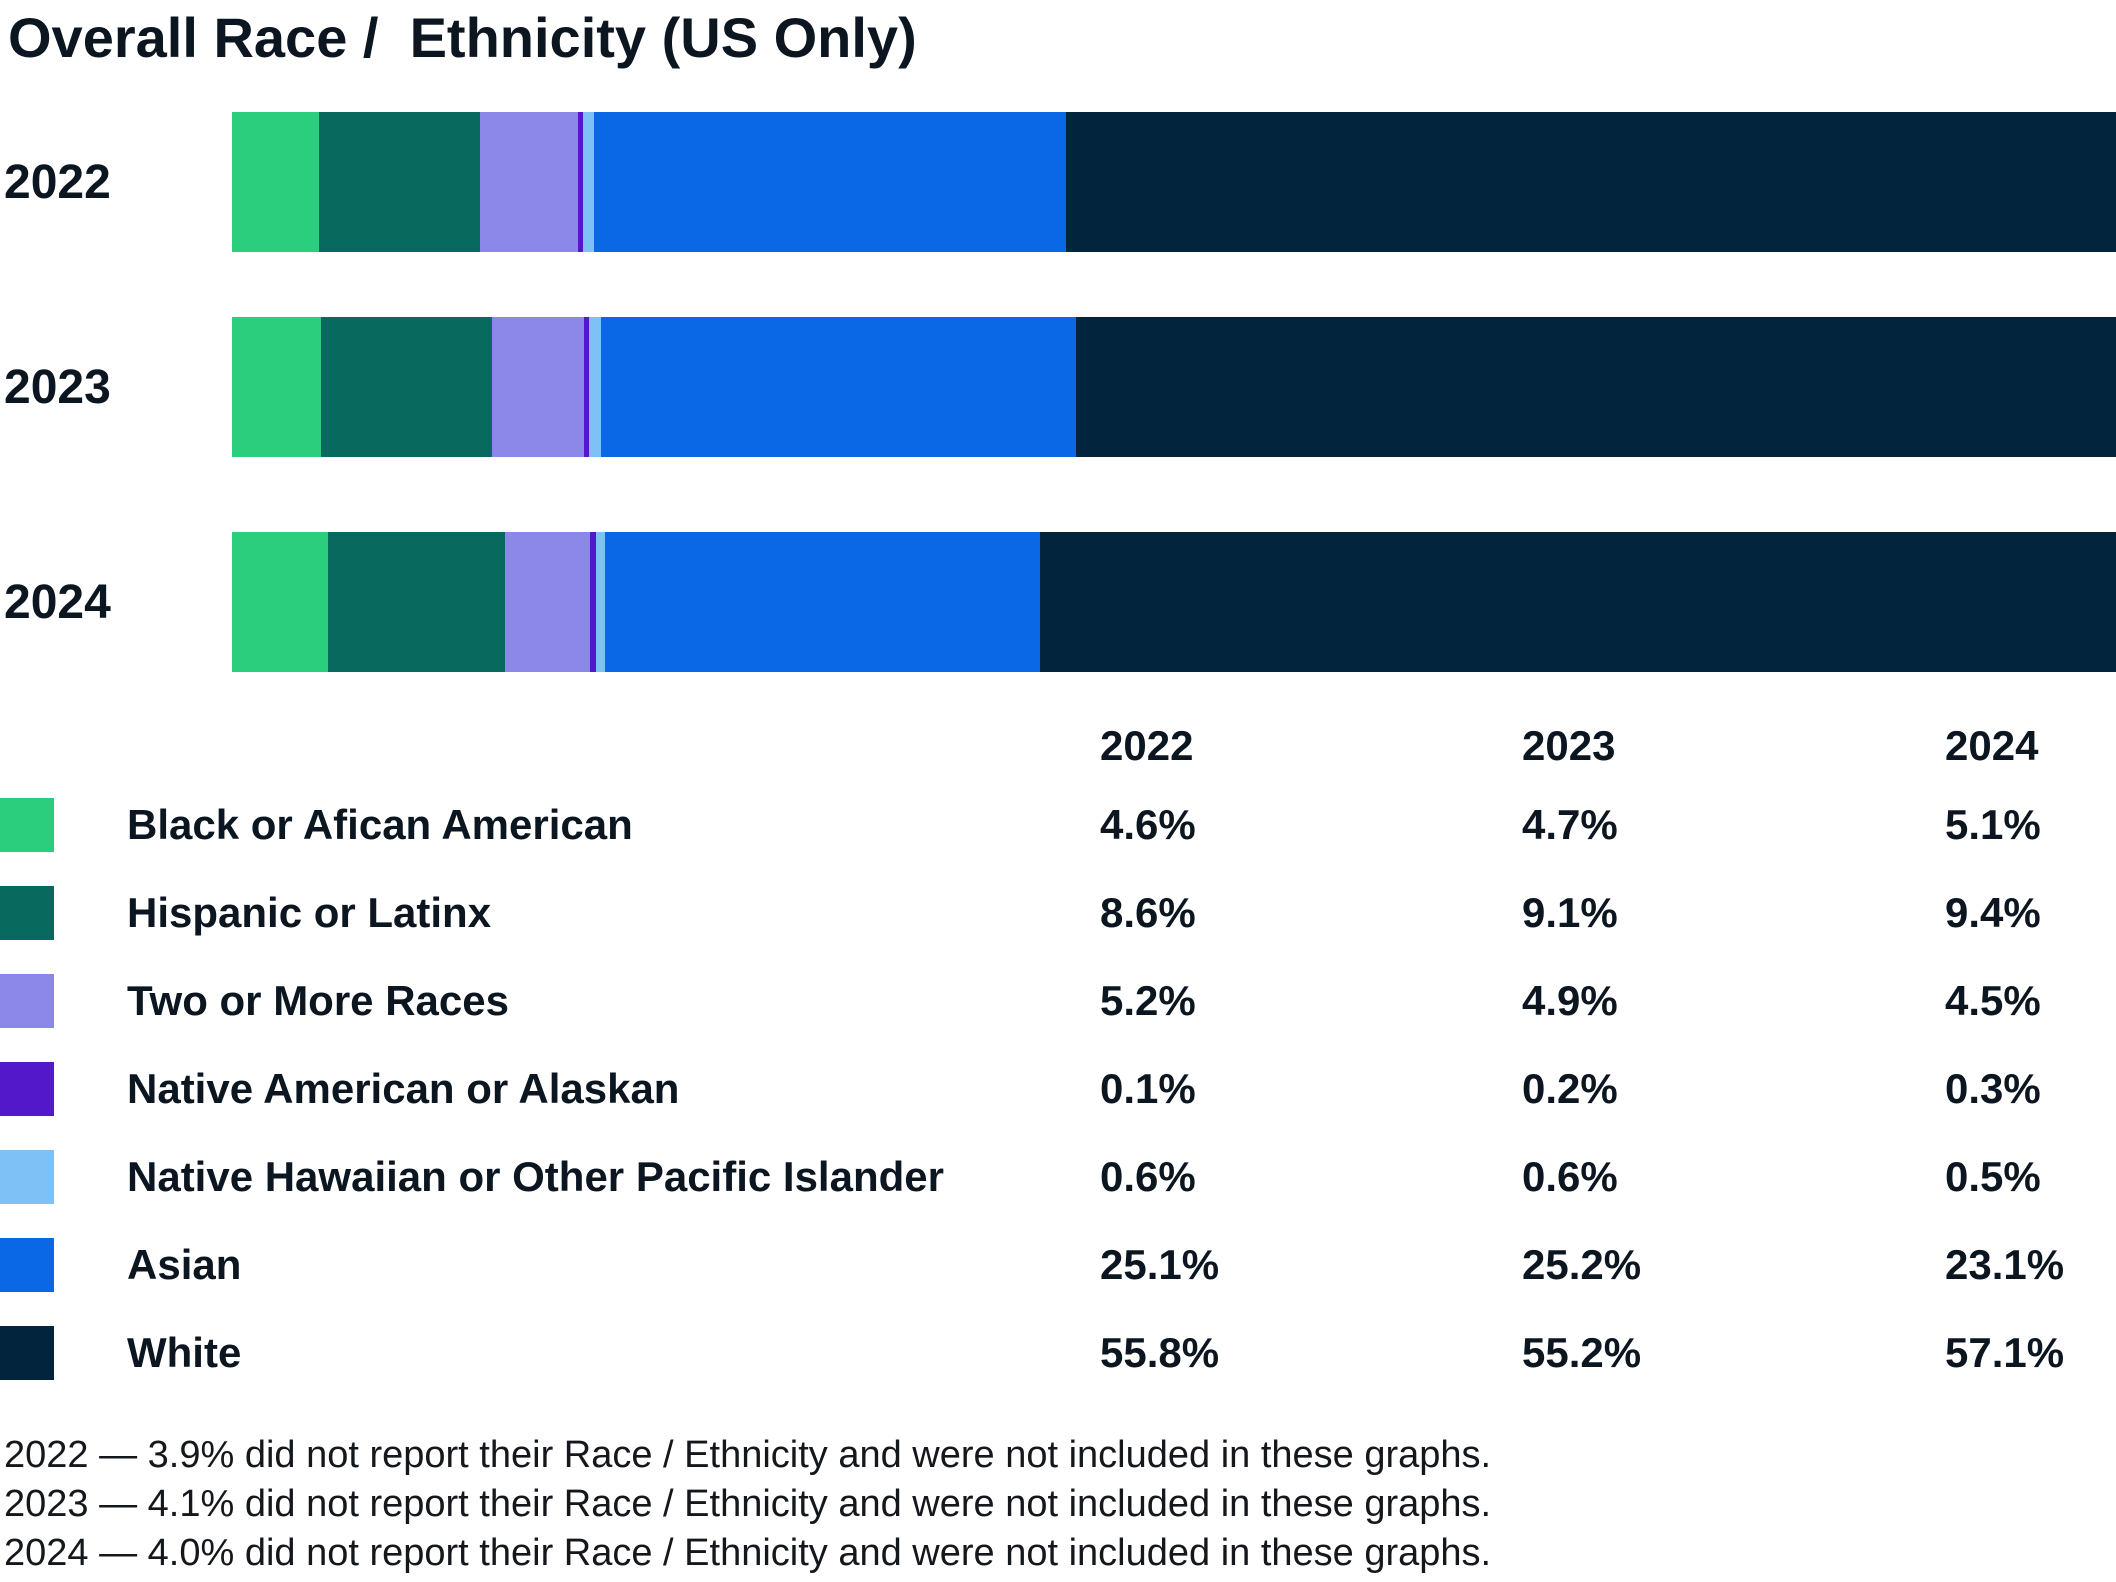 This screenshot has width=2116, height=1582. What do you see at coordinates (1058, 1353) in the screenshot?
I see `table-row: White 55.8% 55.2% 57.1%` at bounding box center [1058, 1353].